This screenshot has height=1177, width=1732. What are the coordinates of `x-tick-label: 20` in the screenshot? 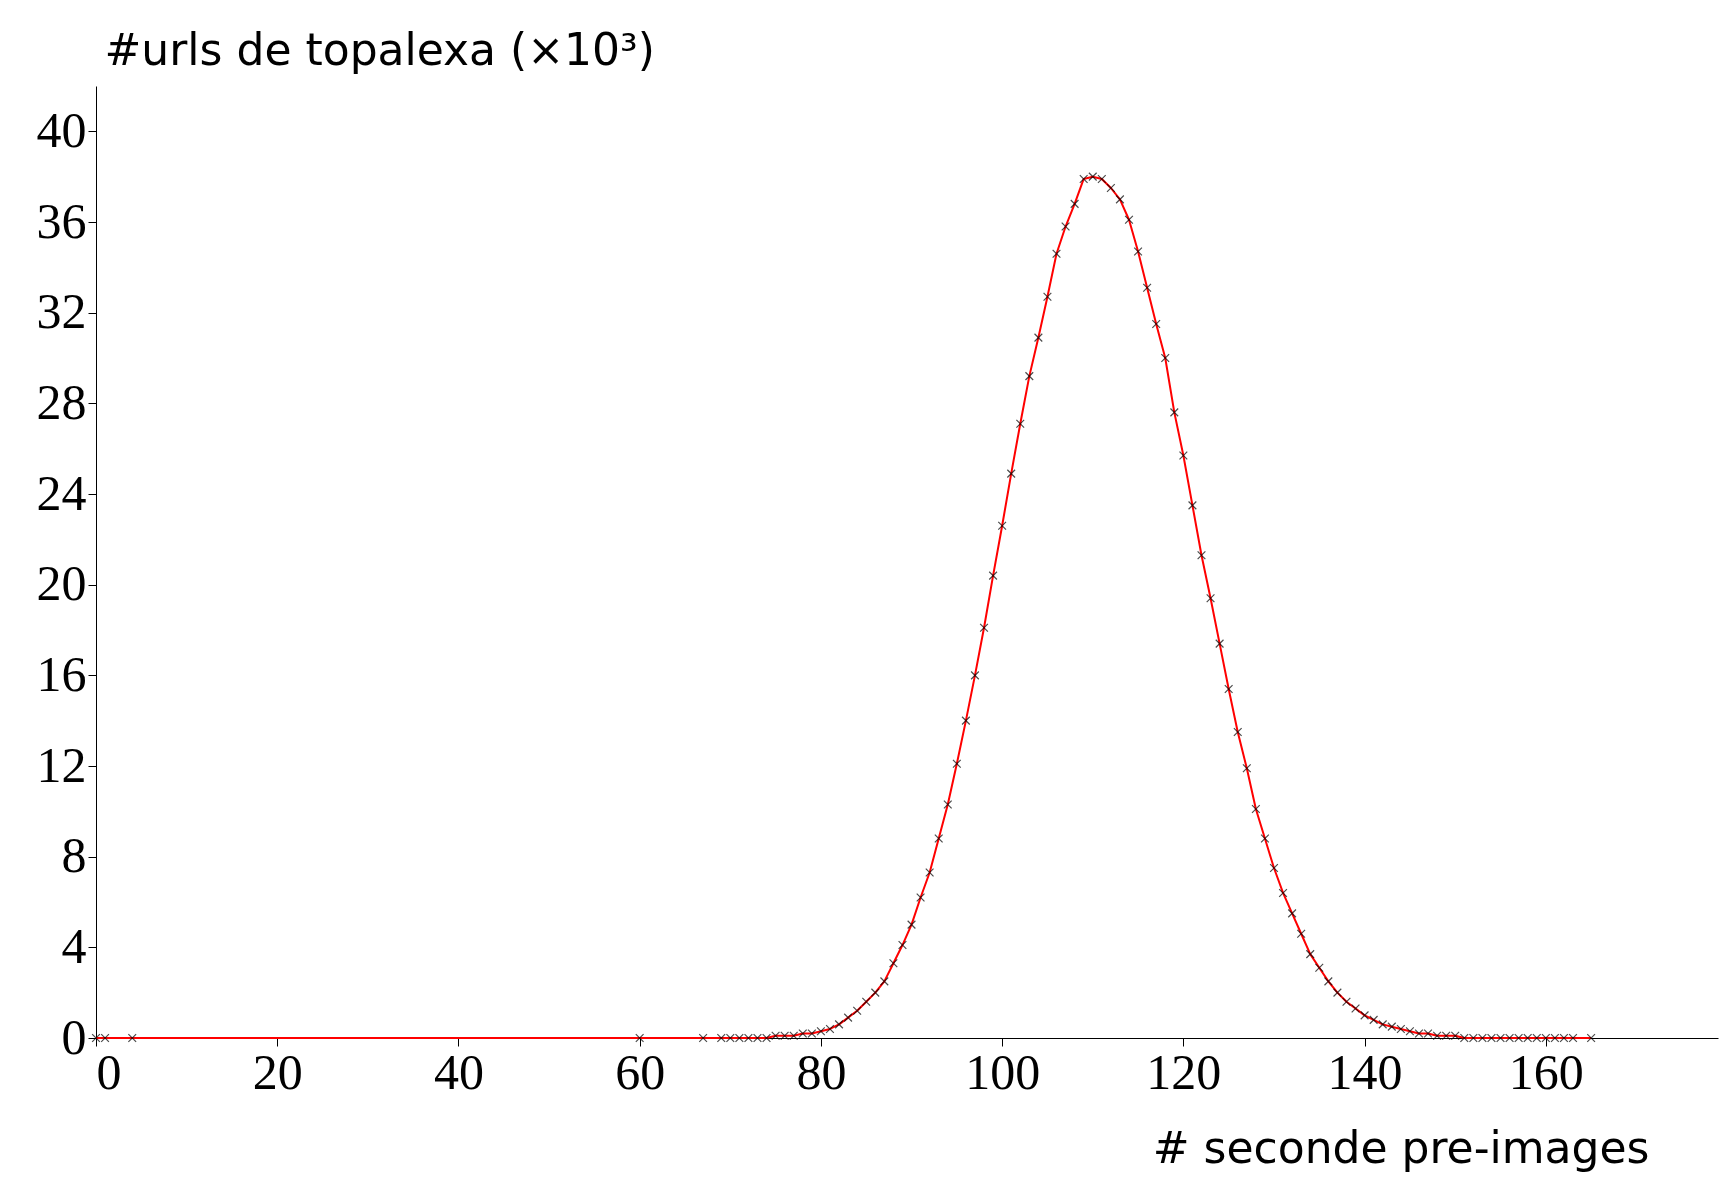 It's located at (277, 1071).